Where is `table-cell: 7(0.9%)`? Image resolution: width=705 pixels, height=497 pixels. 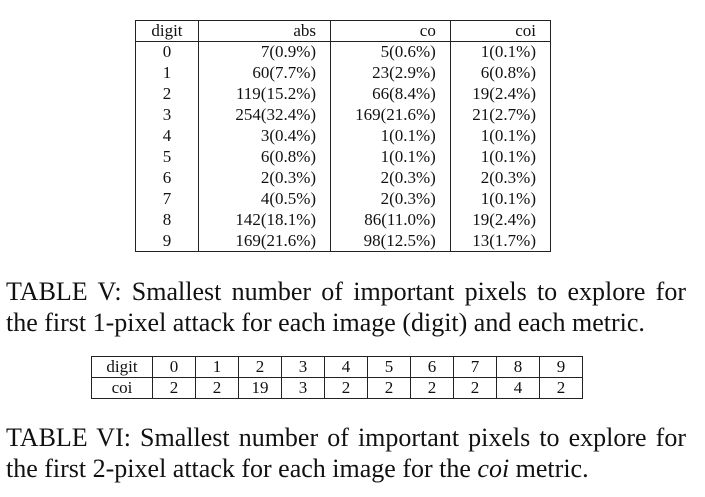 table-cell: 7(0.9%) is located at coordinates (264, 52).